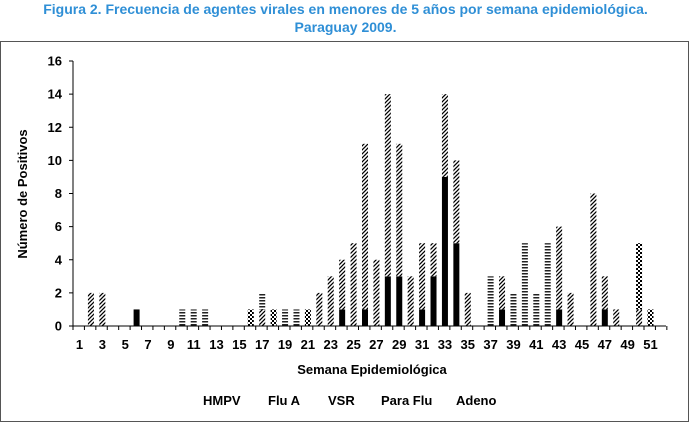 The width and height of the screenshot is (691, 423). Describe the element at coordinates (216, 344) in the screenshot. I see `x-tick-label: 13` at that location.